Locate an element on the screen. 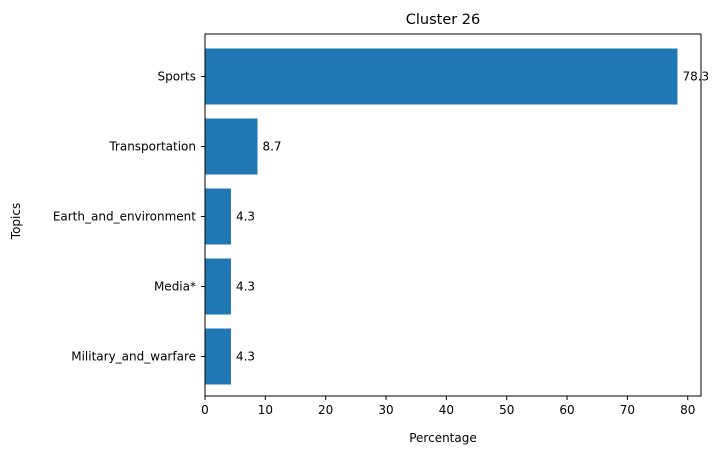  x-axis-label: Percentage is located at coordinates (443, 438).